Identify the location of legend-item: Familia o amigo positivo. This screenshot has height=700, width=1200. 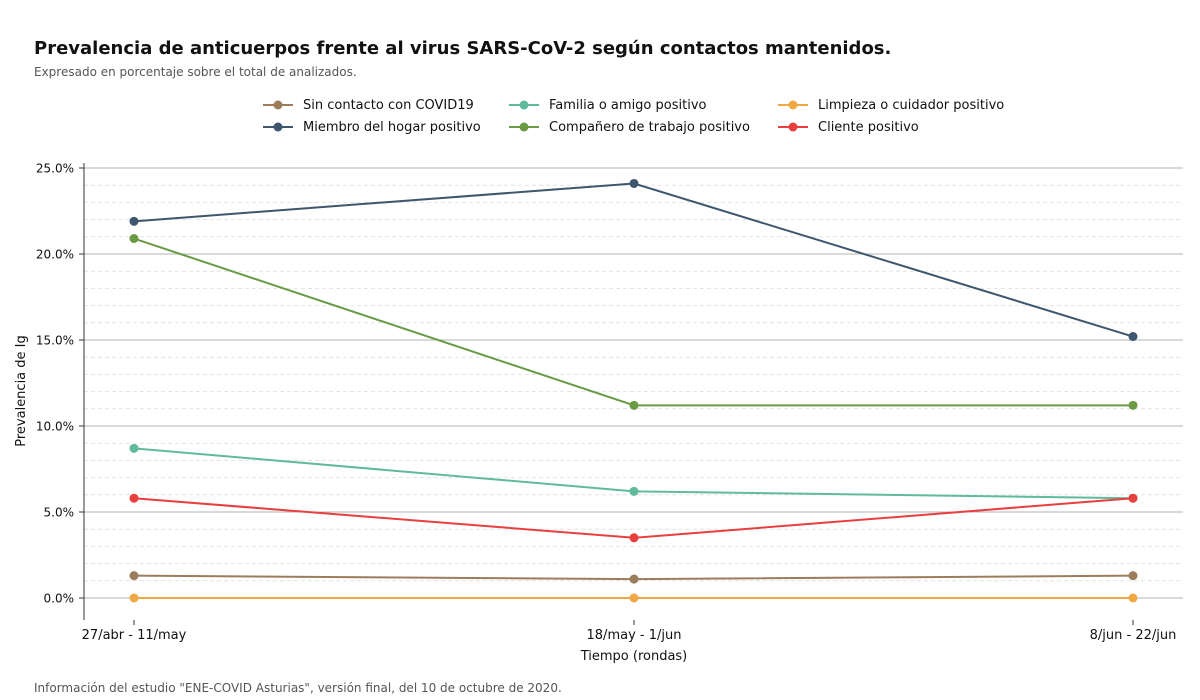
(607, 105).